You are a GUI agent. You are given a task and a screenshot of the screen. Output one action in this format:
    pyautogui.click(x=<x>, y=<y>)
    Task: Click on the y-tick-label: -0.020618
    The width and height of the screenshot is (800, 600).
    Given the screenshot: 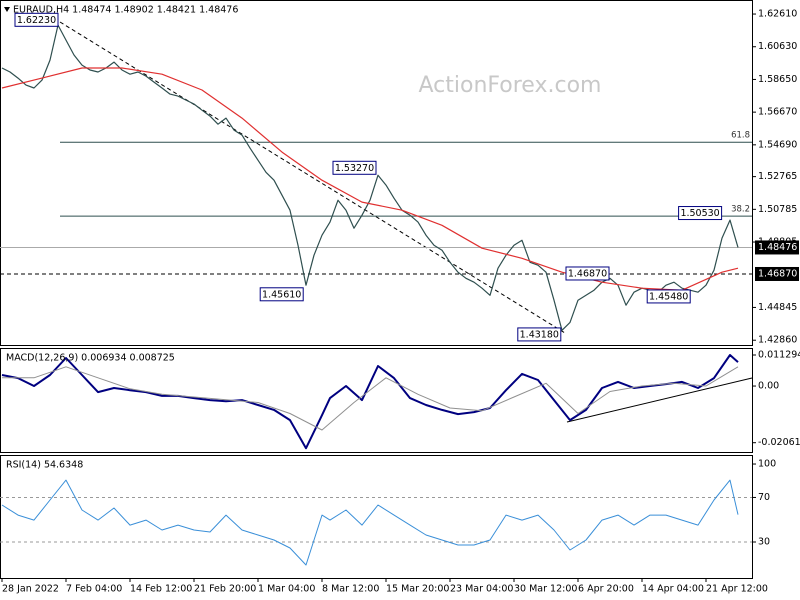 What is the action you would take?
    pyautogui.click(x=779, y=442)
    